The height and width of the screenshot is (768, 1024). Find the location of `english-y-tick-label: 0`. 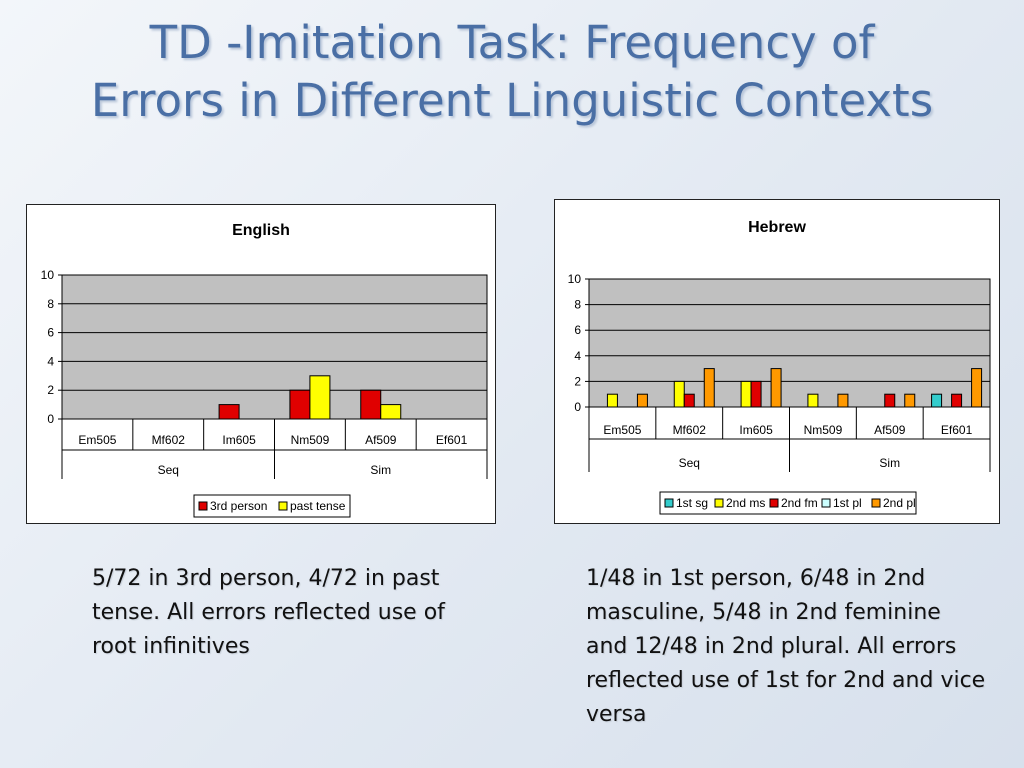

english-y-tick-label: 0 is located at coordinates (50, 419).